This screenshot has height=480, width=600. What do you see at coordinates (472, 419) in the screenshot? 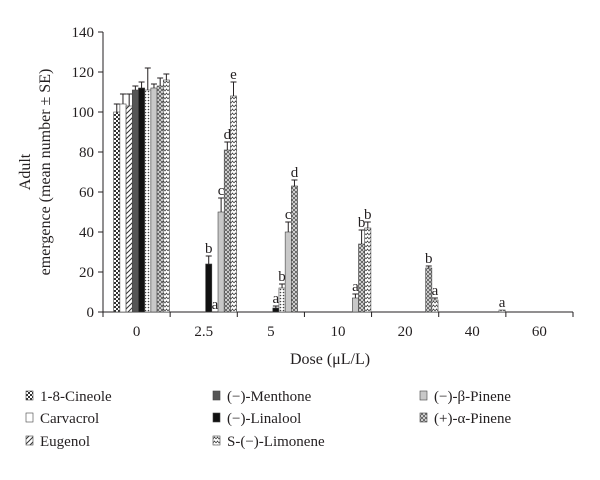
I see `legend-label: (+)-α-Pinene` at bounding box center [472, 419].